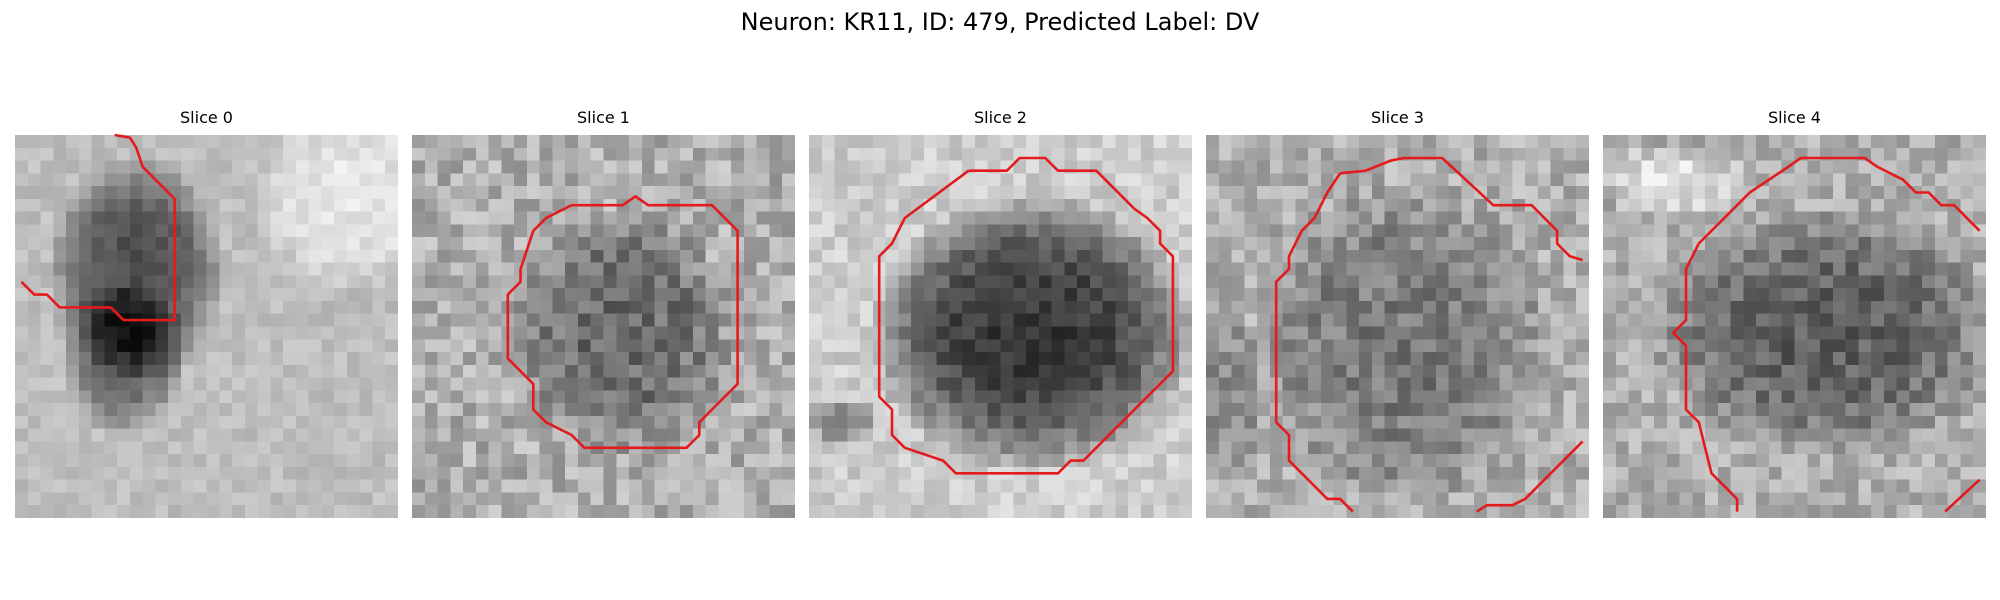  I want to click on slice-title: Slice 0, so click(206, 117).